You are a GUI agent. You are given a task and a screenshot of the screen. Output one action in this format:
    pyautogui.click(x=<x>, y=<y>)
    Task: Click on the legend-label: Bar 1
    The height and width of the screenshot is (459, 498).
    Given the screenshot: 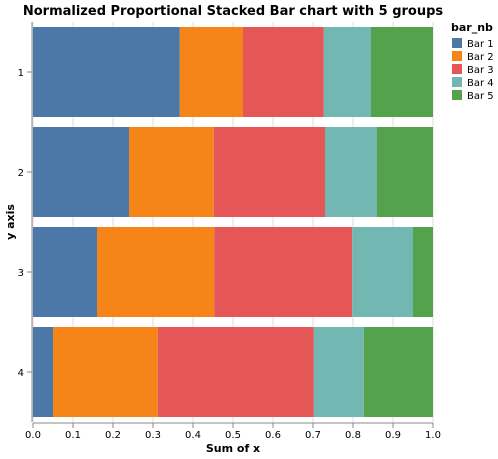 What is the action you would take?
    pyautogui.click(x=480, y=44)
    